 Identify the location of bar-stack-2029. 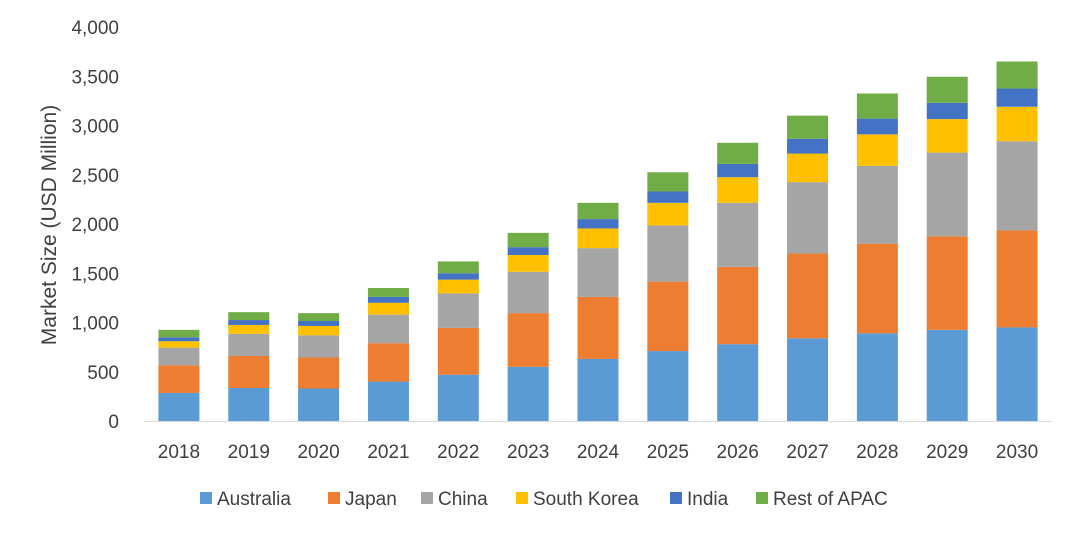
(947, 248).